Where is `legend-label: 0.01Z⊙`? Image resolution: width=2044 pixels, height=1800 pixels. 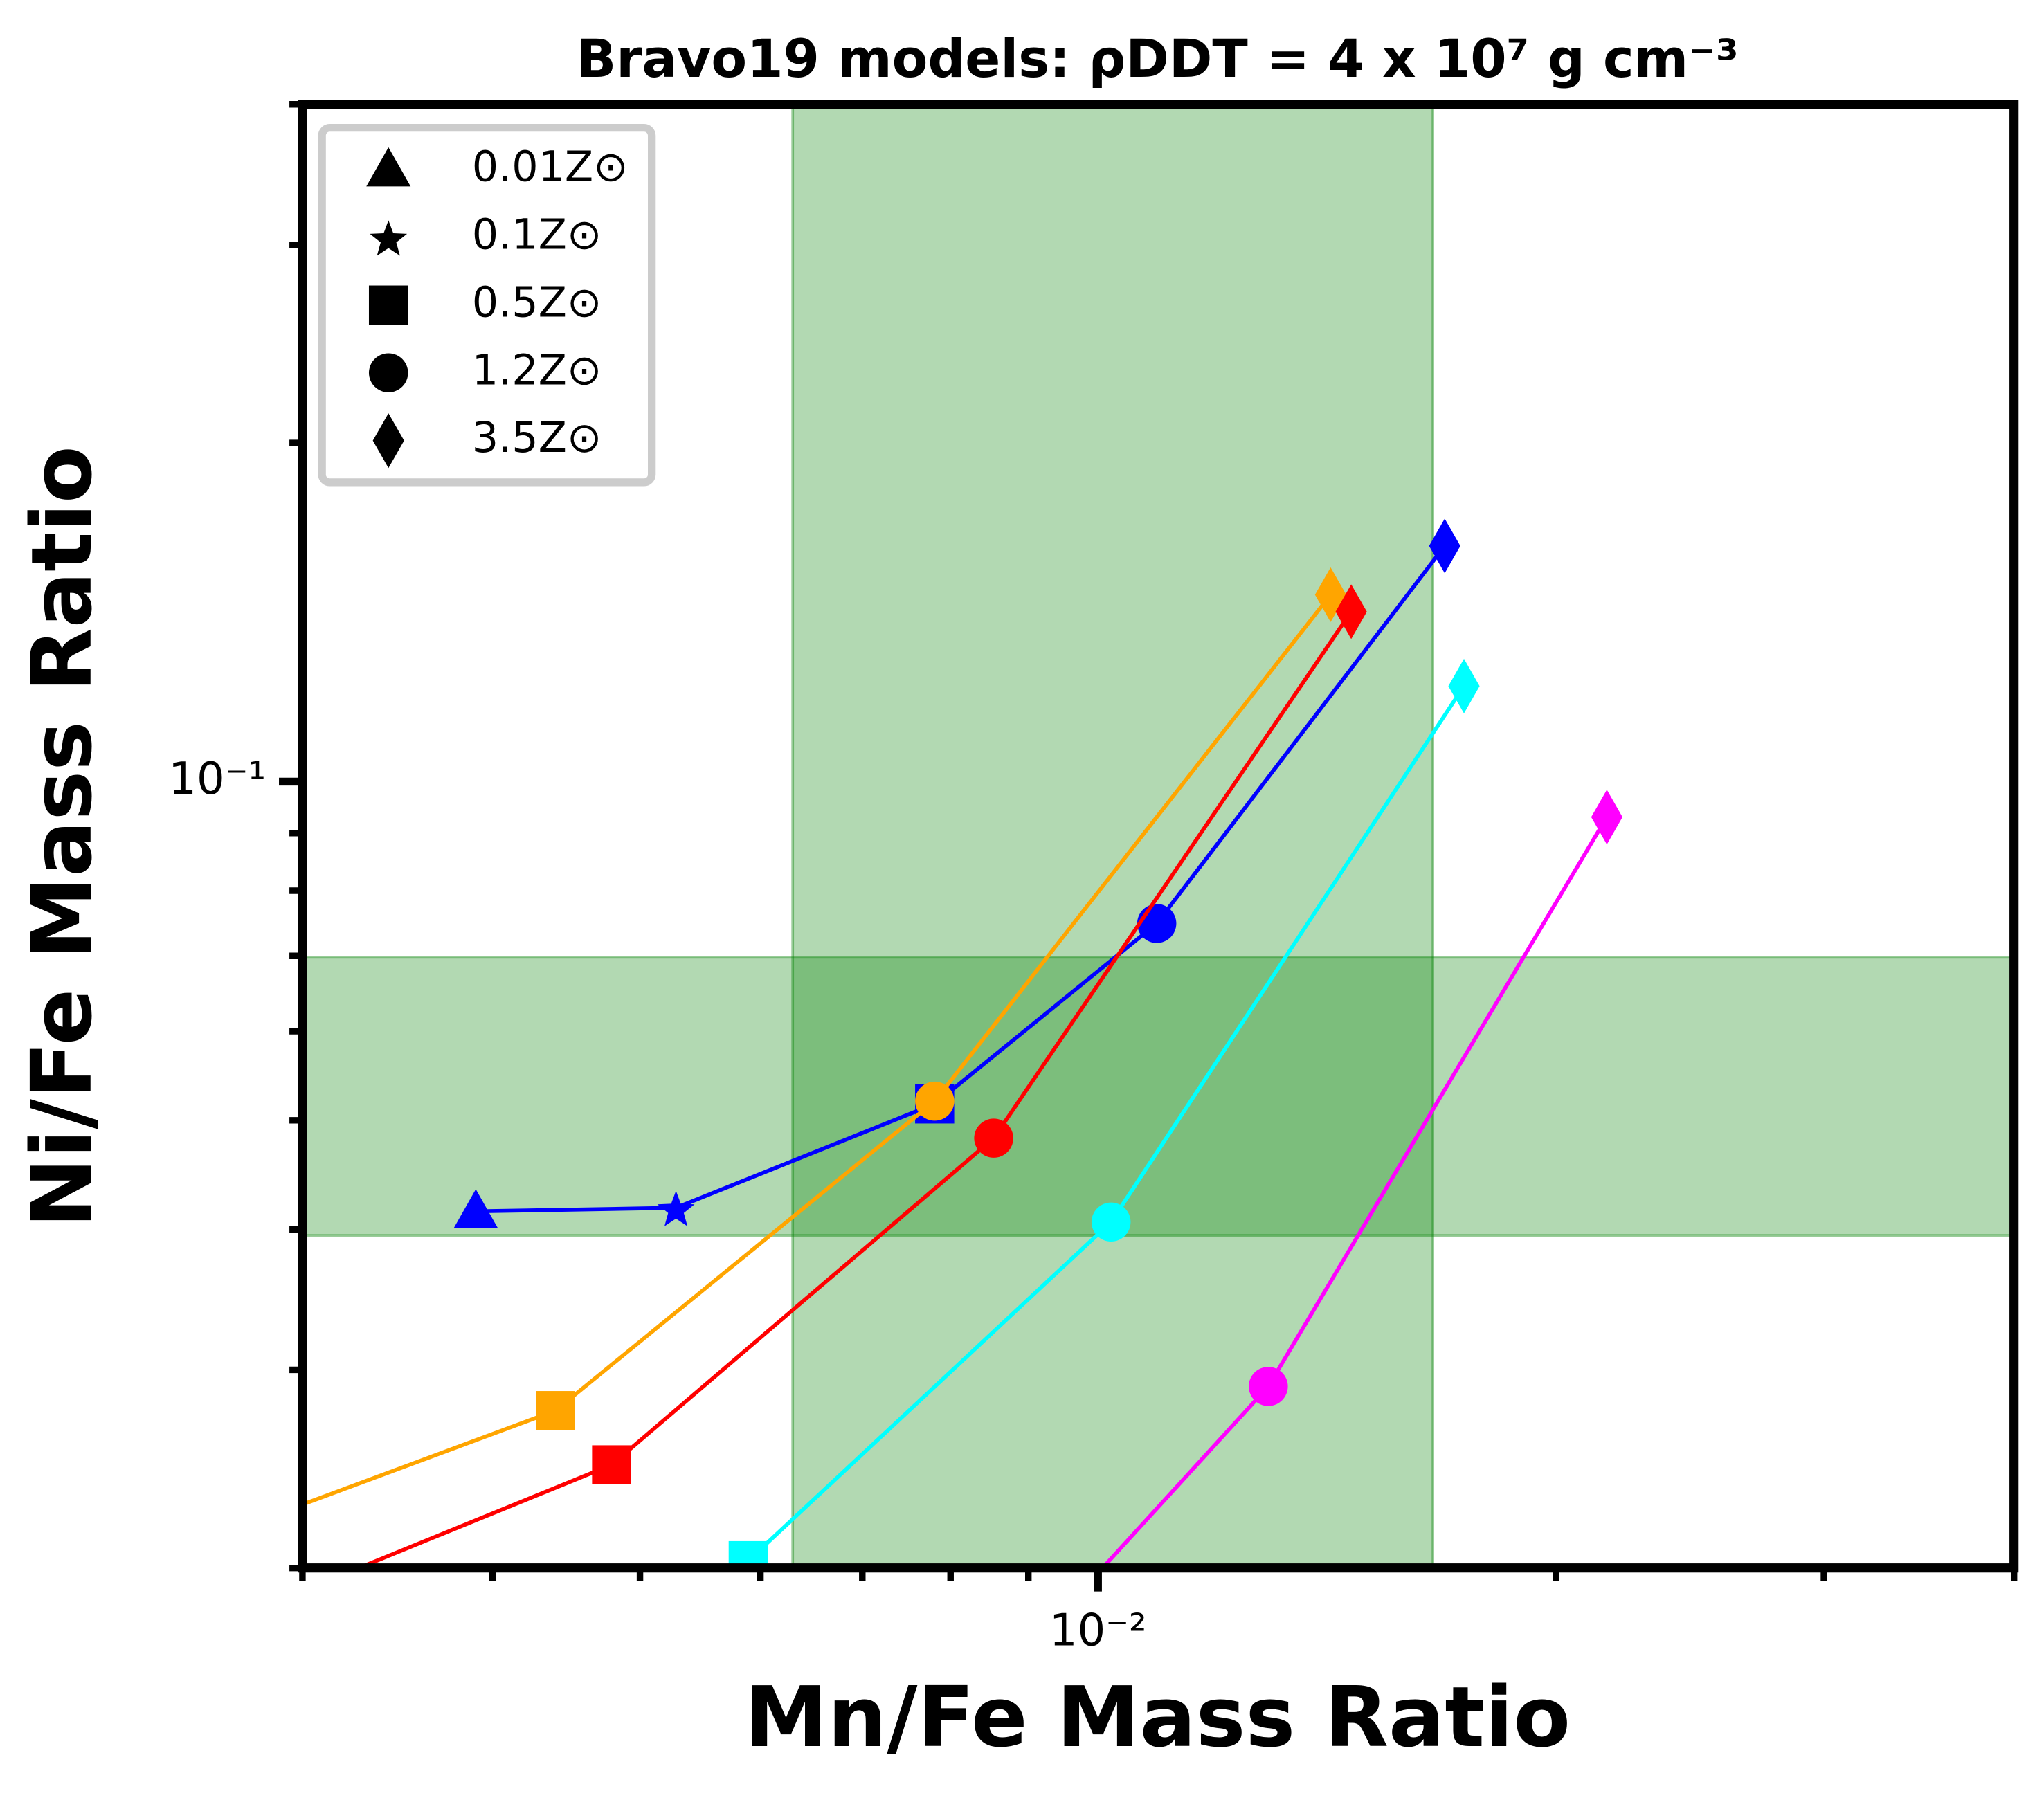 legend-label: 0.01Z⊙ is located at coordinates (550, 167).